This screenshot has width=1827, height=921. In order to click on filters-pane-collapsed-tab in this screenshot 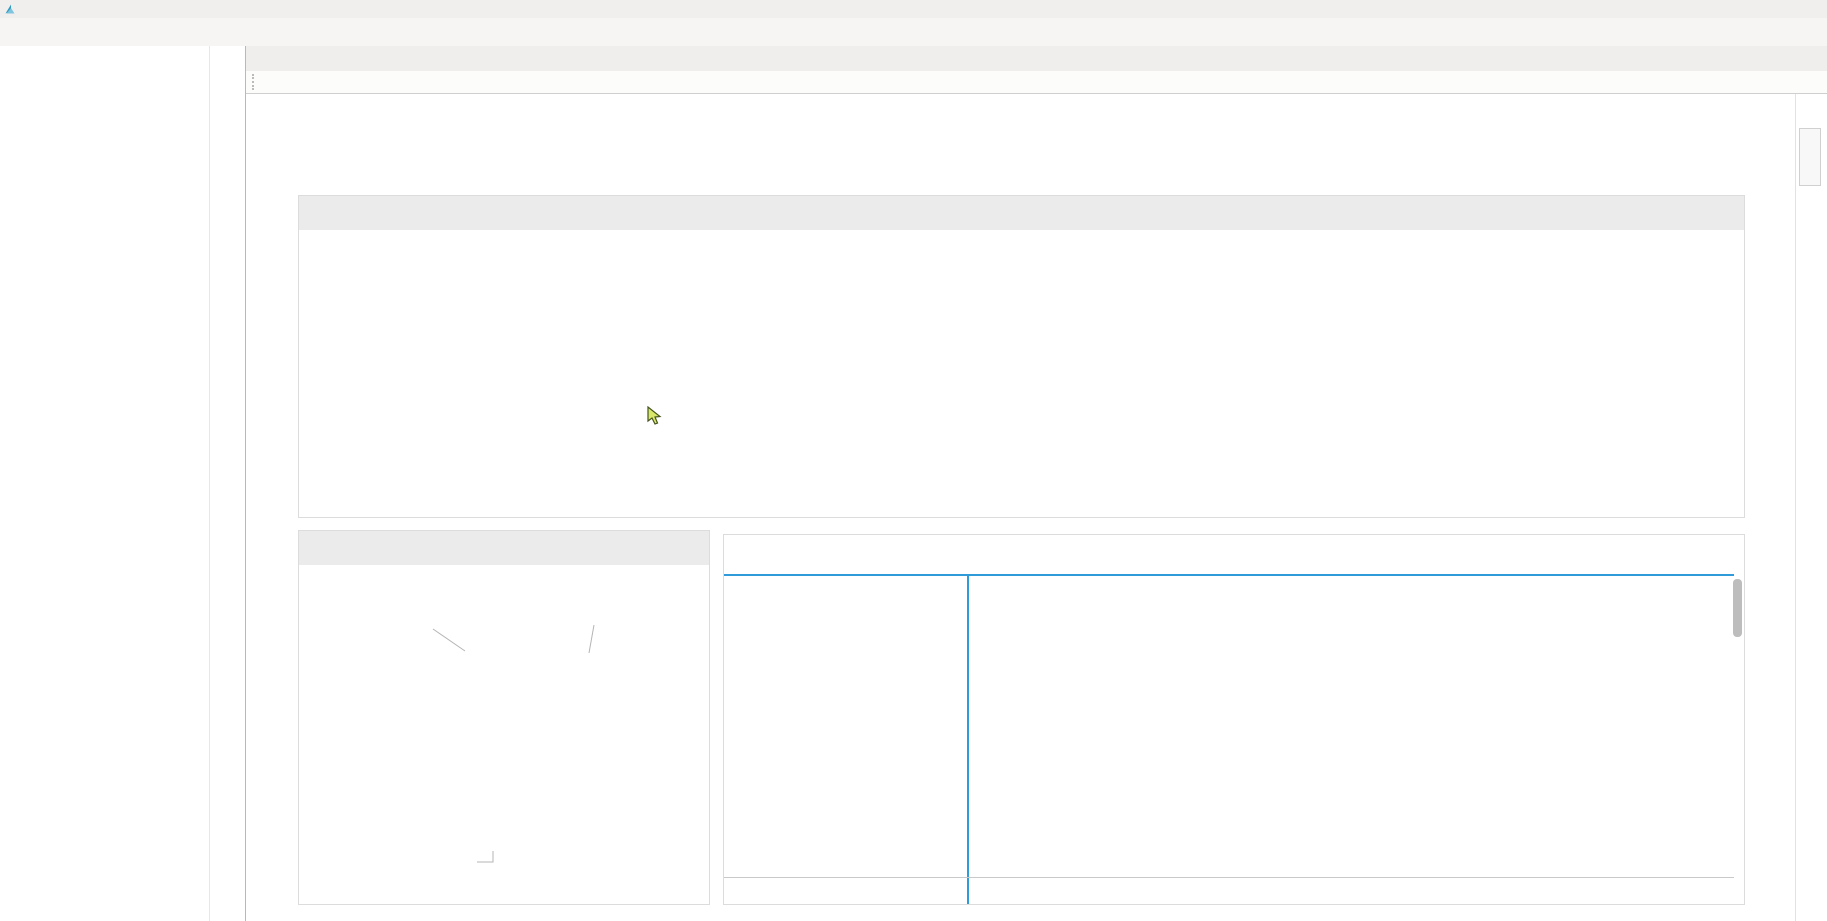, I will do `click(1810, 157)`.